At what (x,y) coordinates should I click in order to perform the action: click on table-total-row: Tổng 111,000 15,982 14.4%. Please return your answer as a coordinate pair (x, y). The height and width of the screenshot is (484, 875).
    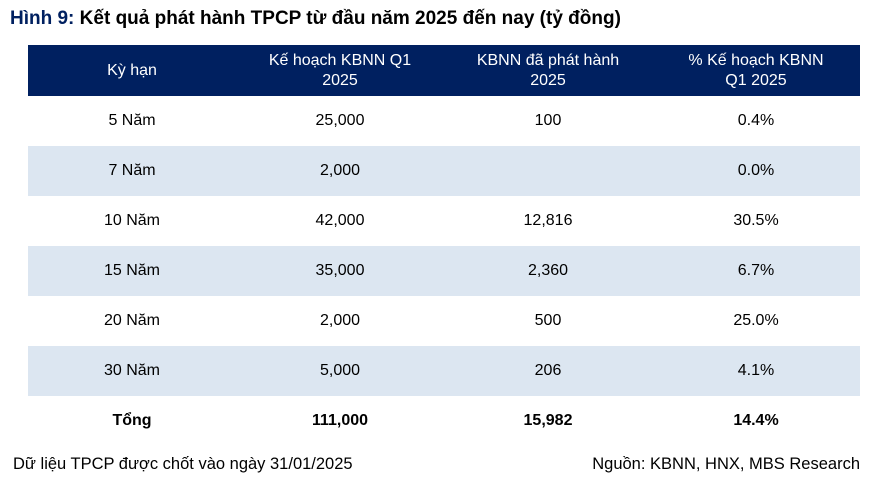
    Looking at the image, I should click on (444, 421).